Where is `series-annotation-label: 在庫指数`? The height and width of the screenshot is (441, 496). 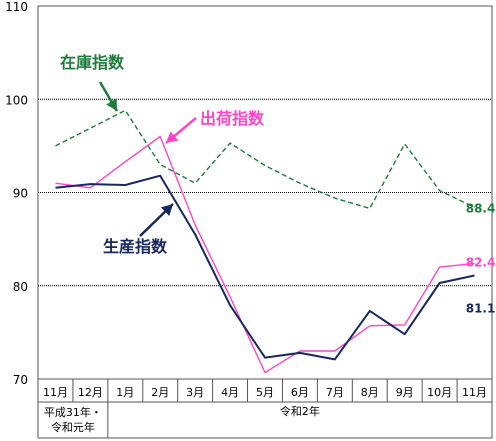 series-annotation-label: 在庫指数 is located at coordinates (92, 62).